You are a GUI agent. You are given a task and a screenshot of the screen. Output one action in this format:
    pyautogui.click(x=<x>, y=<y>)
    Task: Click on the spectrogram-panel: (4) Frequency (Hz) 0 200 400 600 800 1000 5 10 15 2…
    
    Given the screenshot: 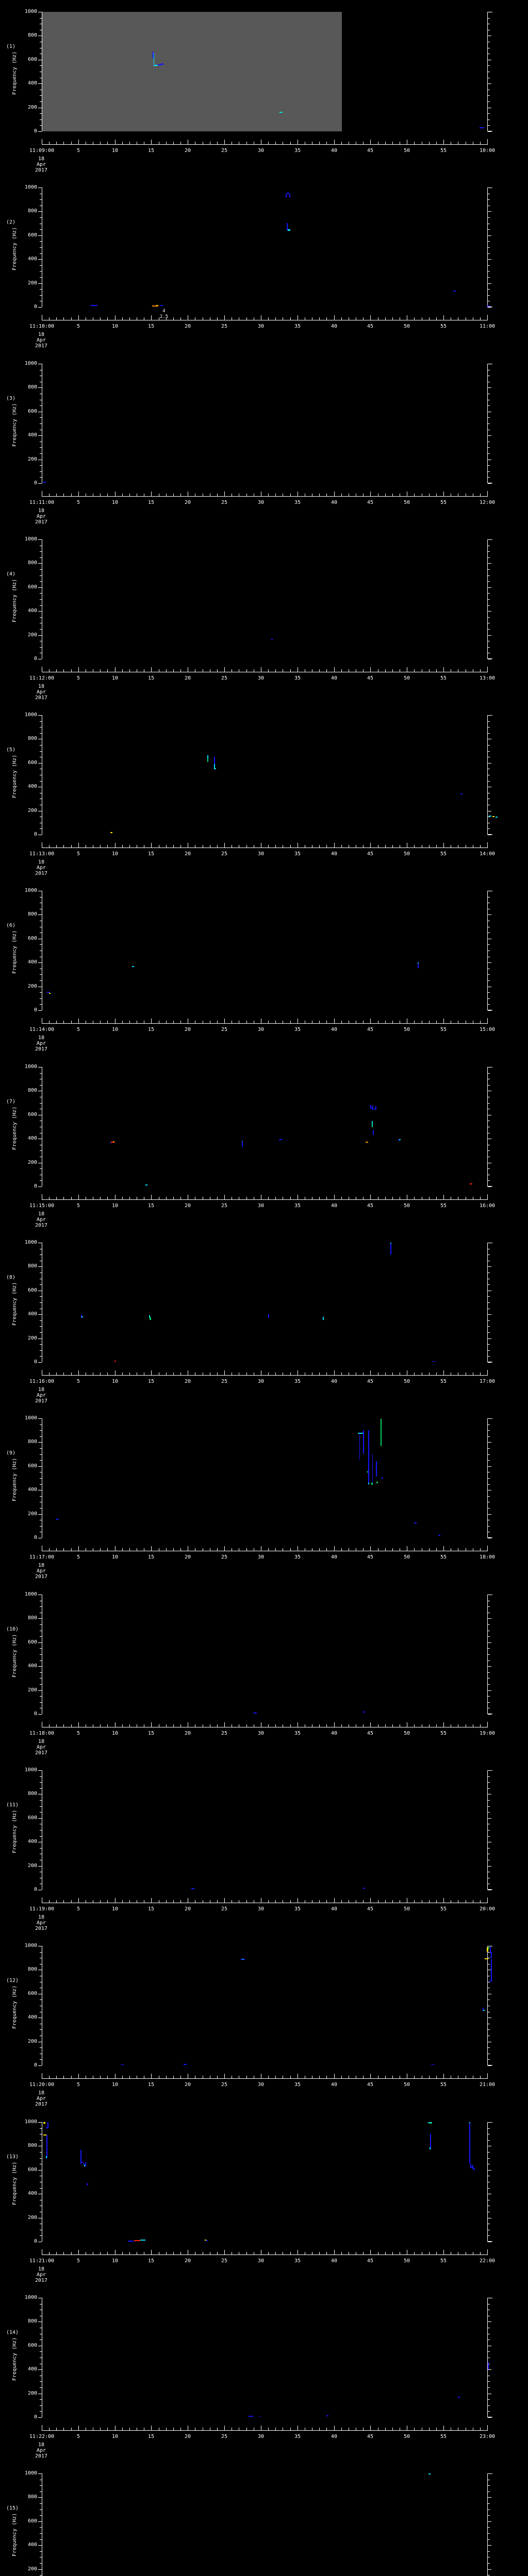 What is the action you would take?
    pyautogui.click(x=264, y=615)
    